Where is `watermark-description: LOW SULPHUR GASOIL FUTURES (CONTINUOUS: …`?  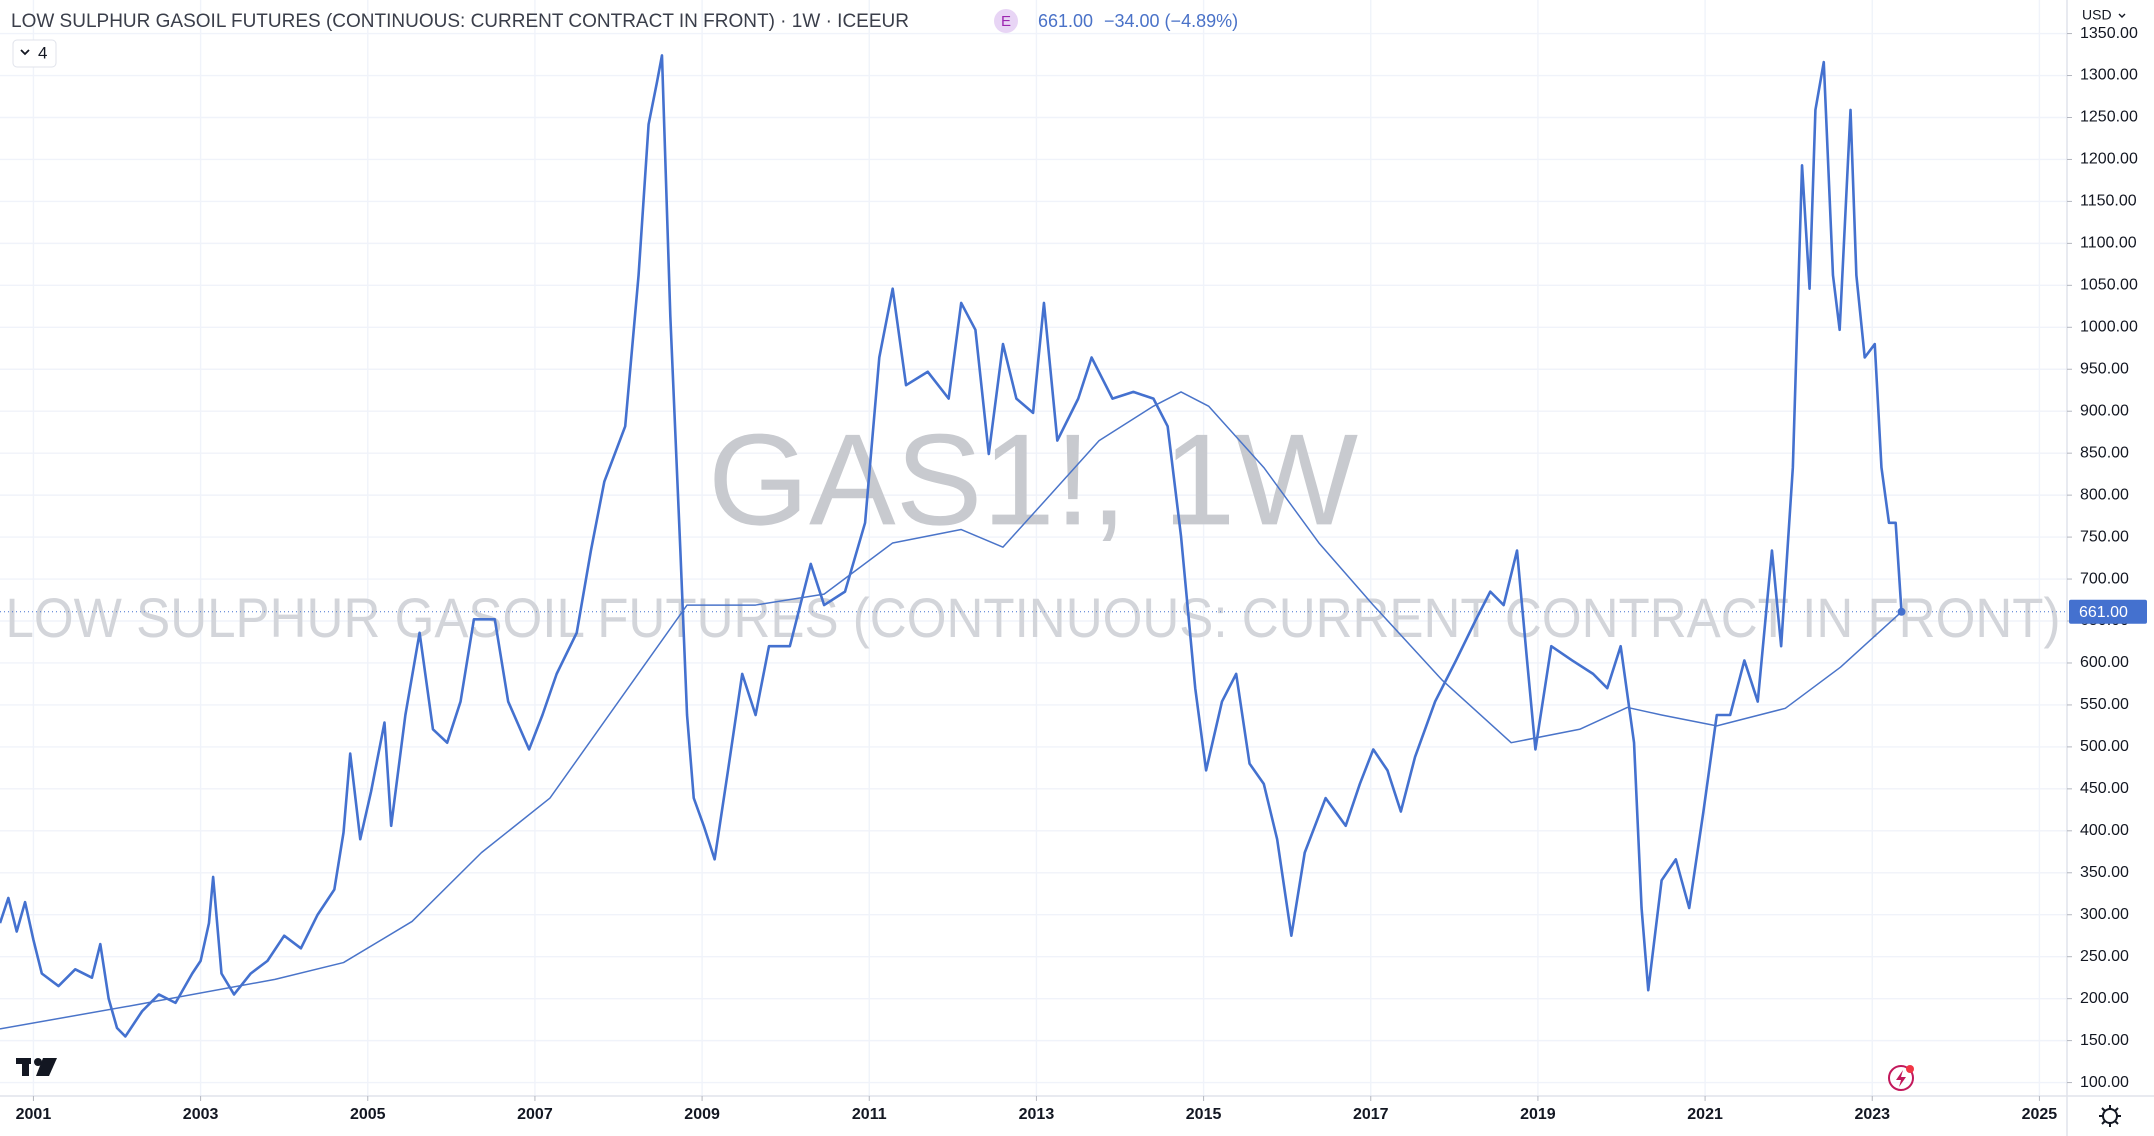 watermark-description: LOW SULPHUR GASOIL FUTURES (CONTINUOUS: … is located at coordinates (1033, 617).